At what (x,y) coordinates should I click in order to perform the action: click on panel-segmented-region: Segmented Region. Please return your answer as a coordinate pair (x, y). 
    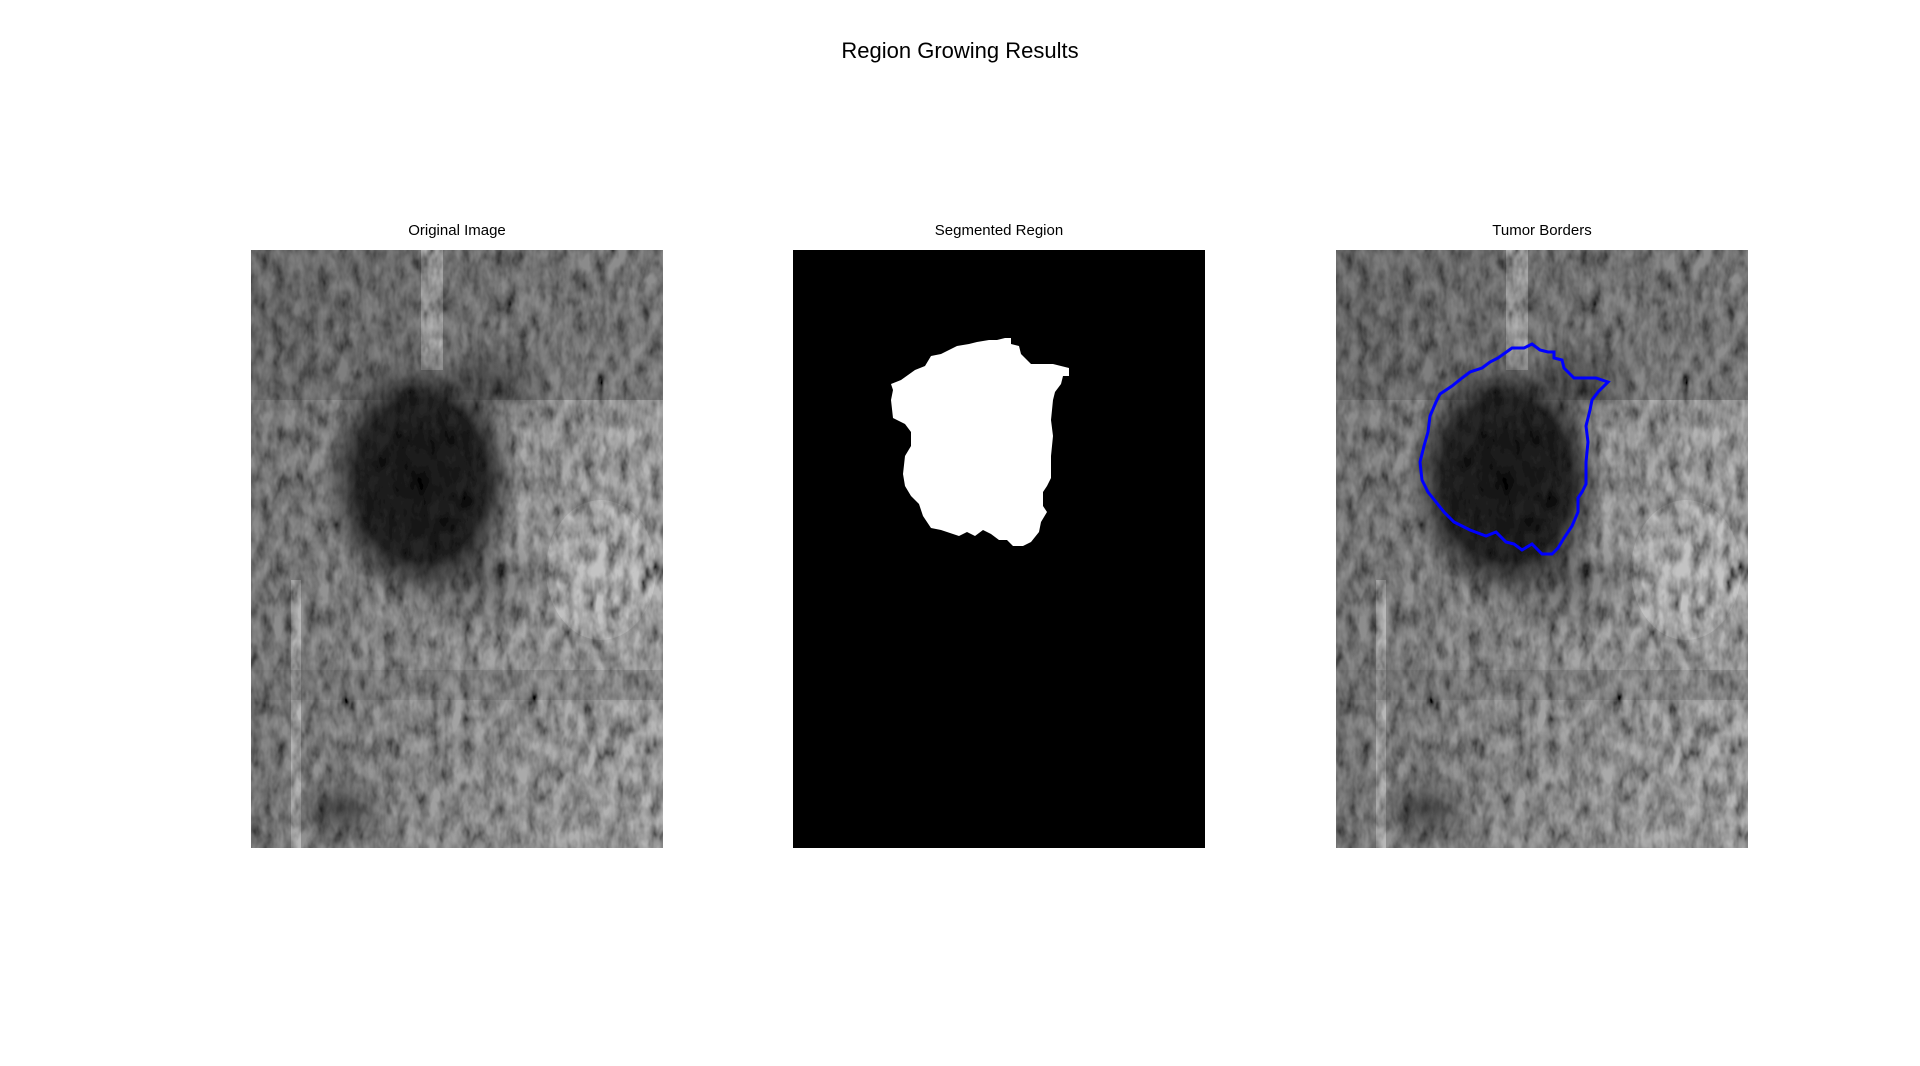
    Looking at the image, I should click on (999, 535).